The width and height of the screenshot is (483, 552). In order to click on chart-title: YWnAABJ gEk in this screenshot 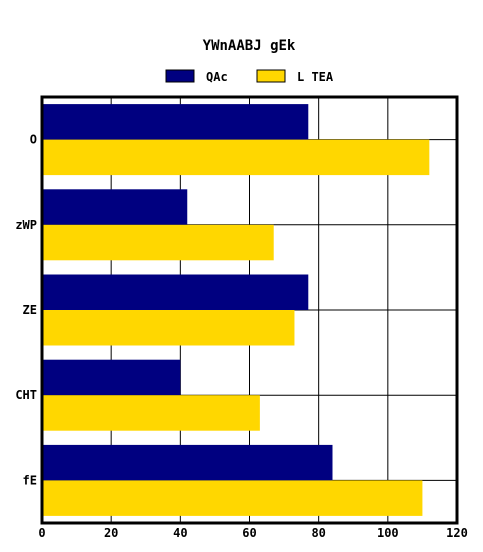, I will do `click(249, 46)`.